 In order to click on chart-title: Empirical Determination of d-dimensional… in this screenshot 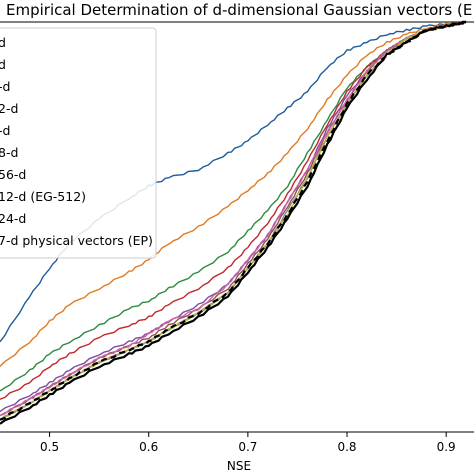, I will do `click(239, 10)`.